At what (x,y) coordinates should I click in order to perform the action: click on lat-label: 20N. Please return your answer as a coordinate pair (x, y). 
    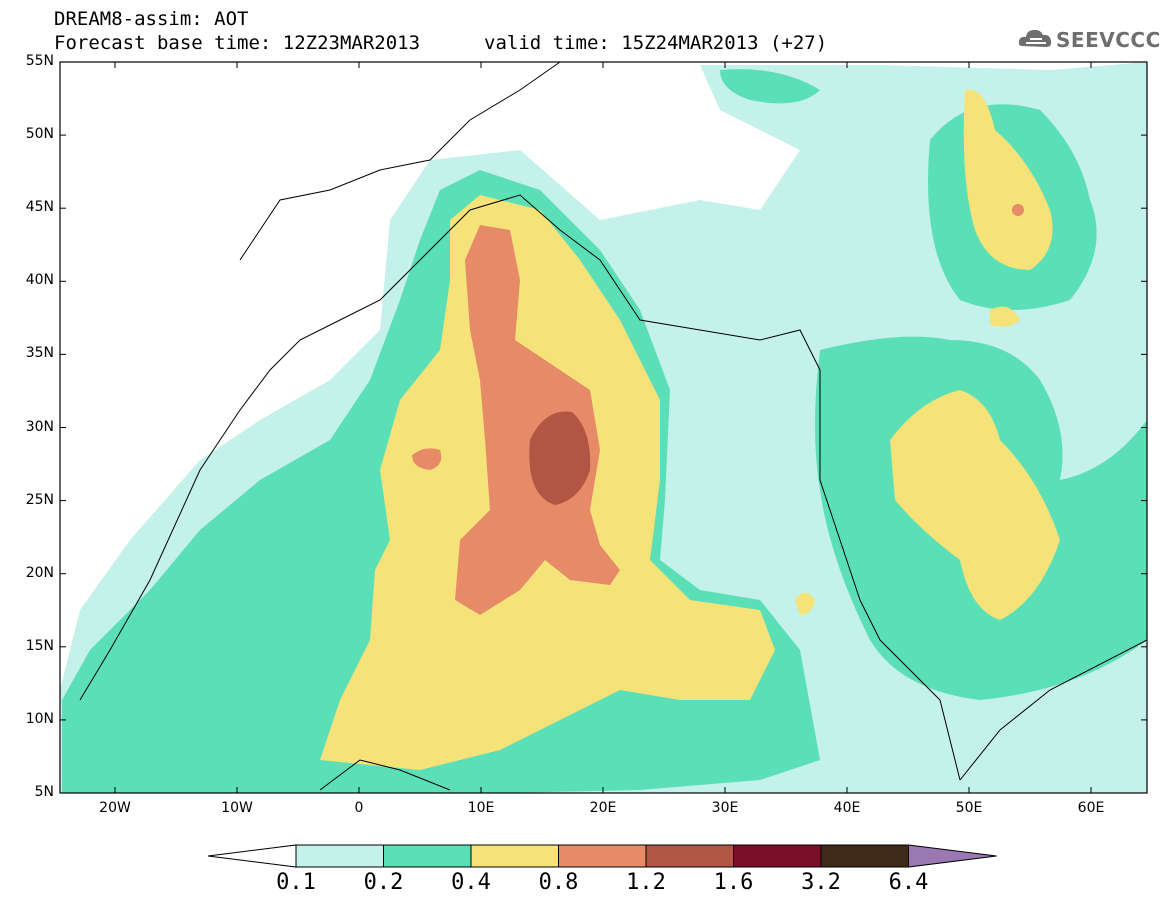
    Looking at the image, I should click on (39, 572).